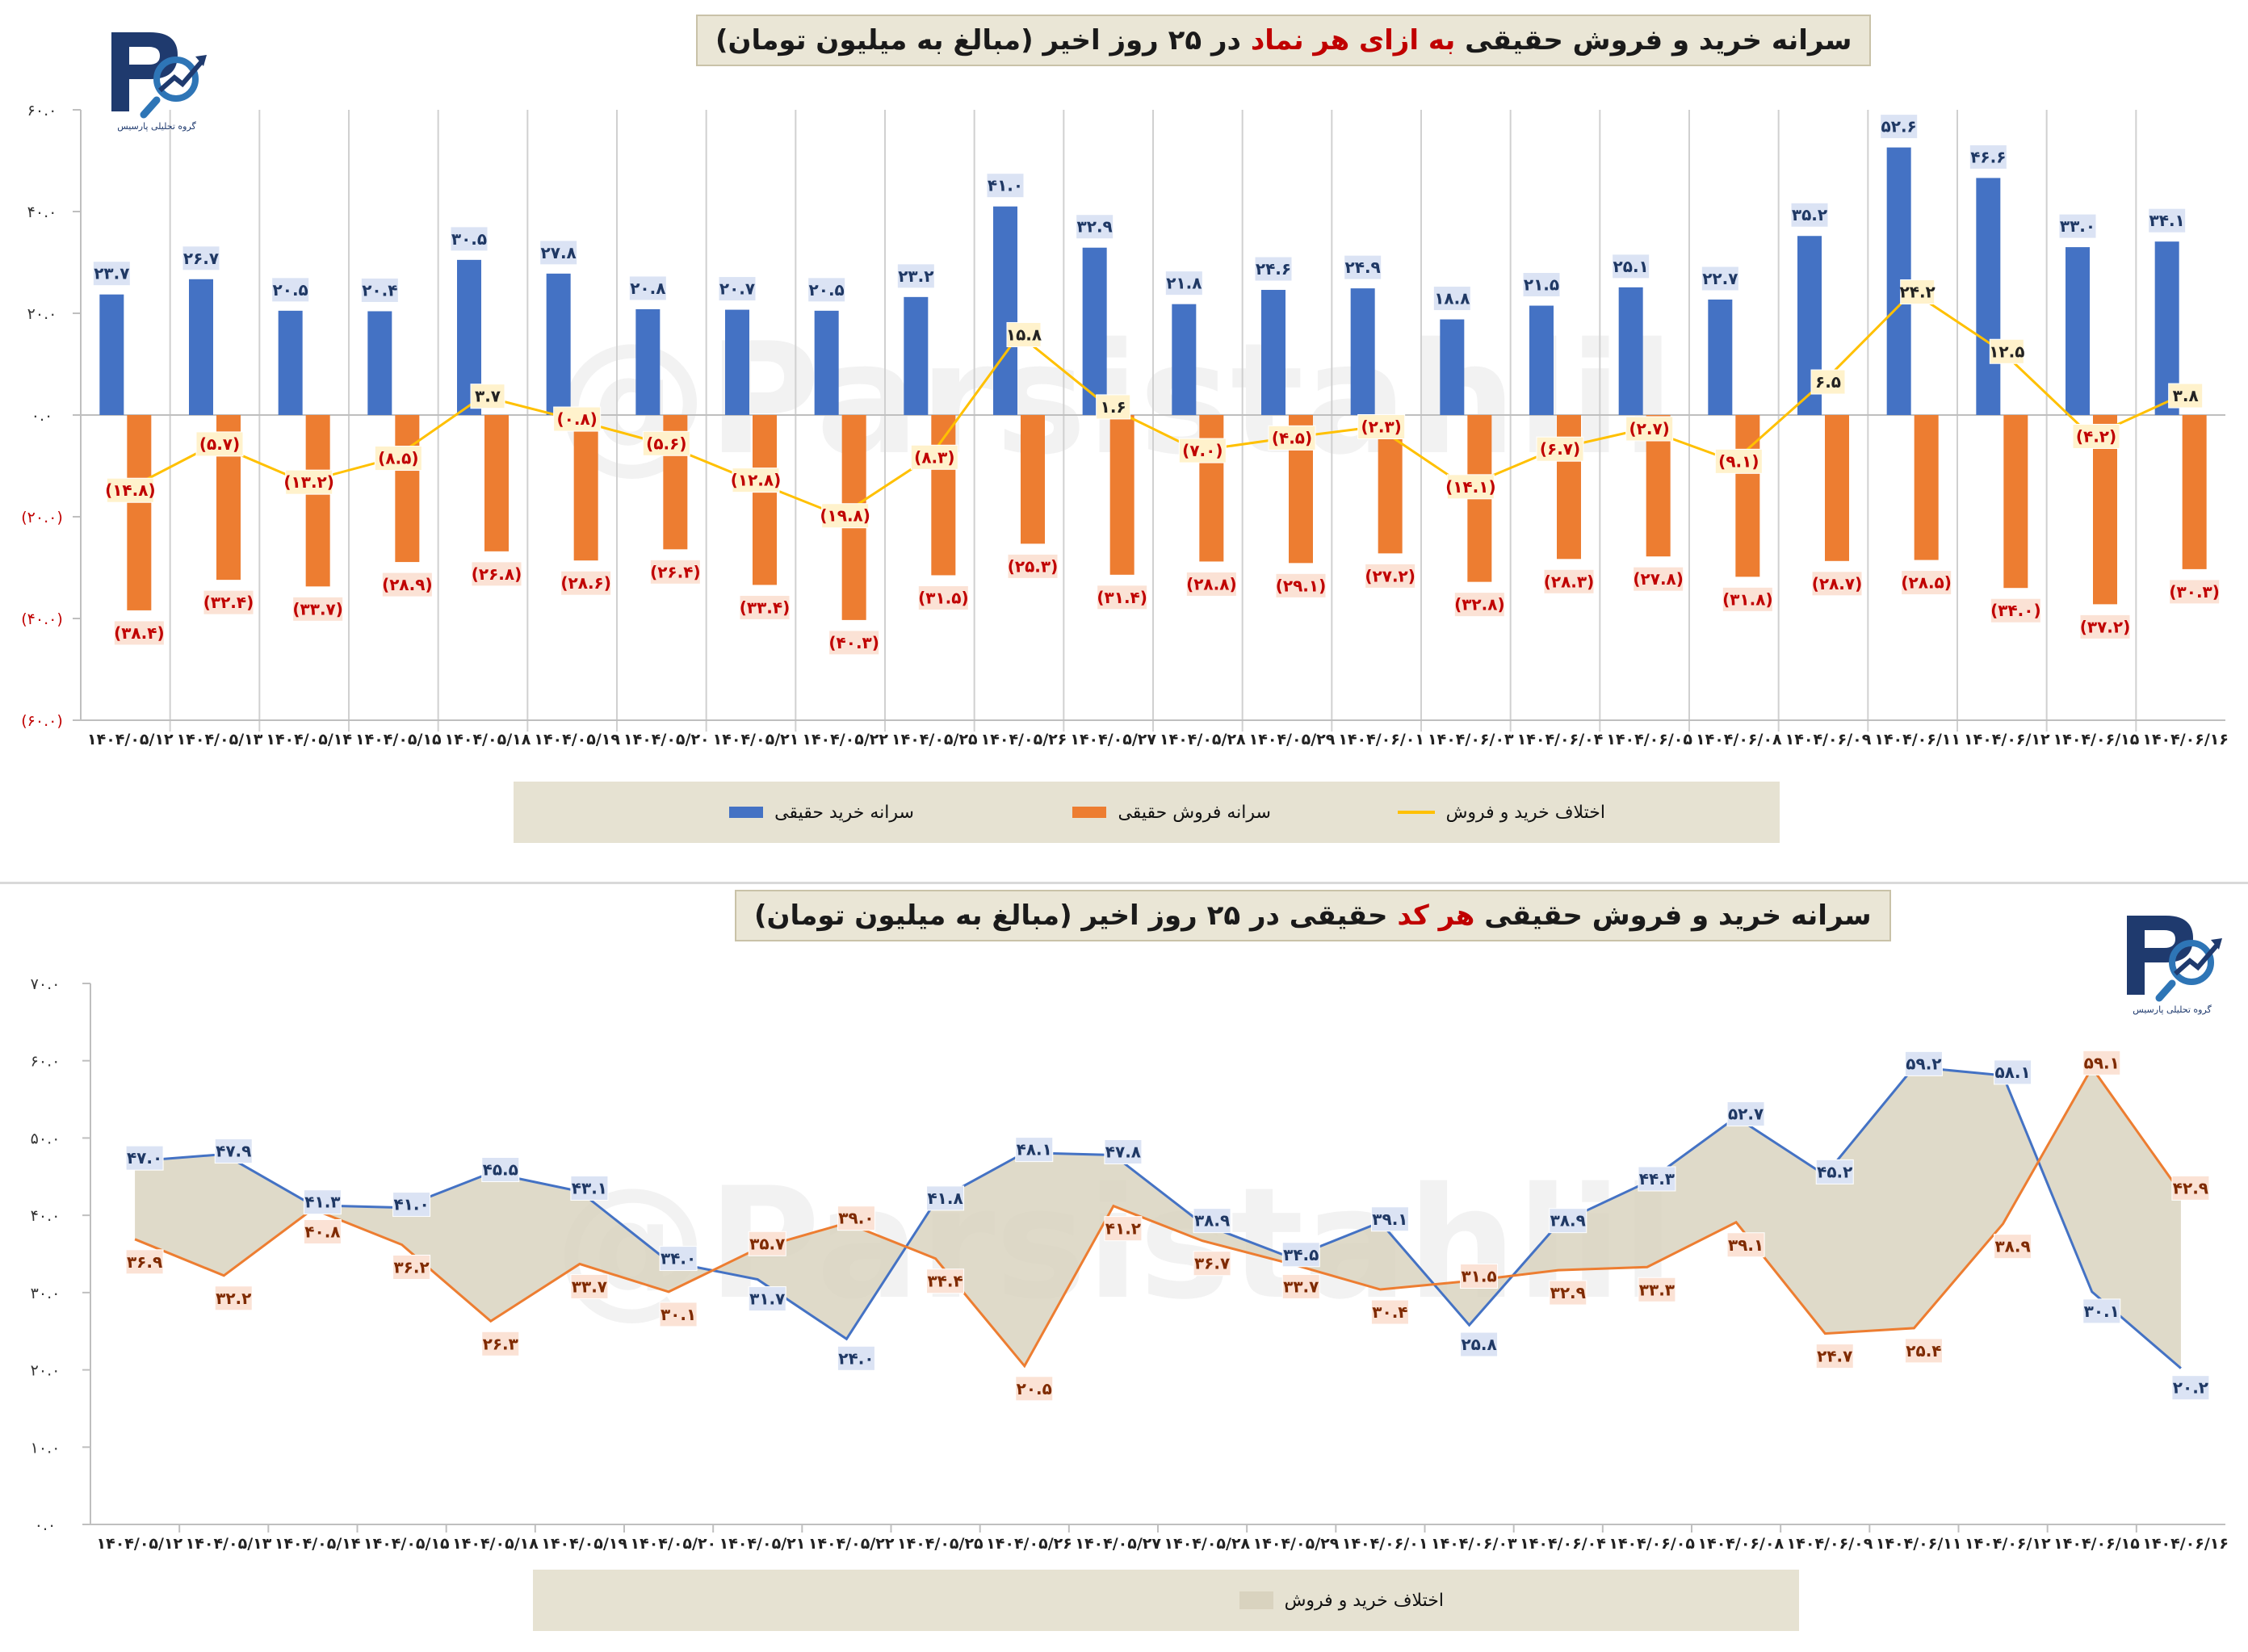  What do you see at coordinates (1924, 1351) in the screenshot?
I see `label-sell-text: ۲۵.۴` at bounding box center [1924, 1351].